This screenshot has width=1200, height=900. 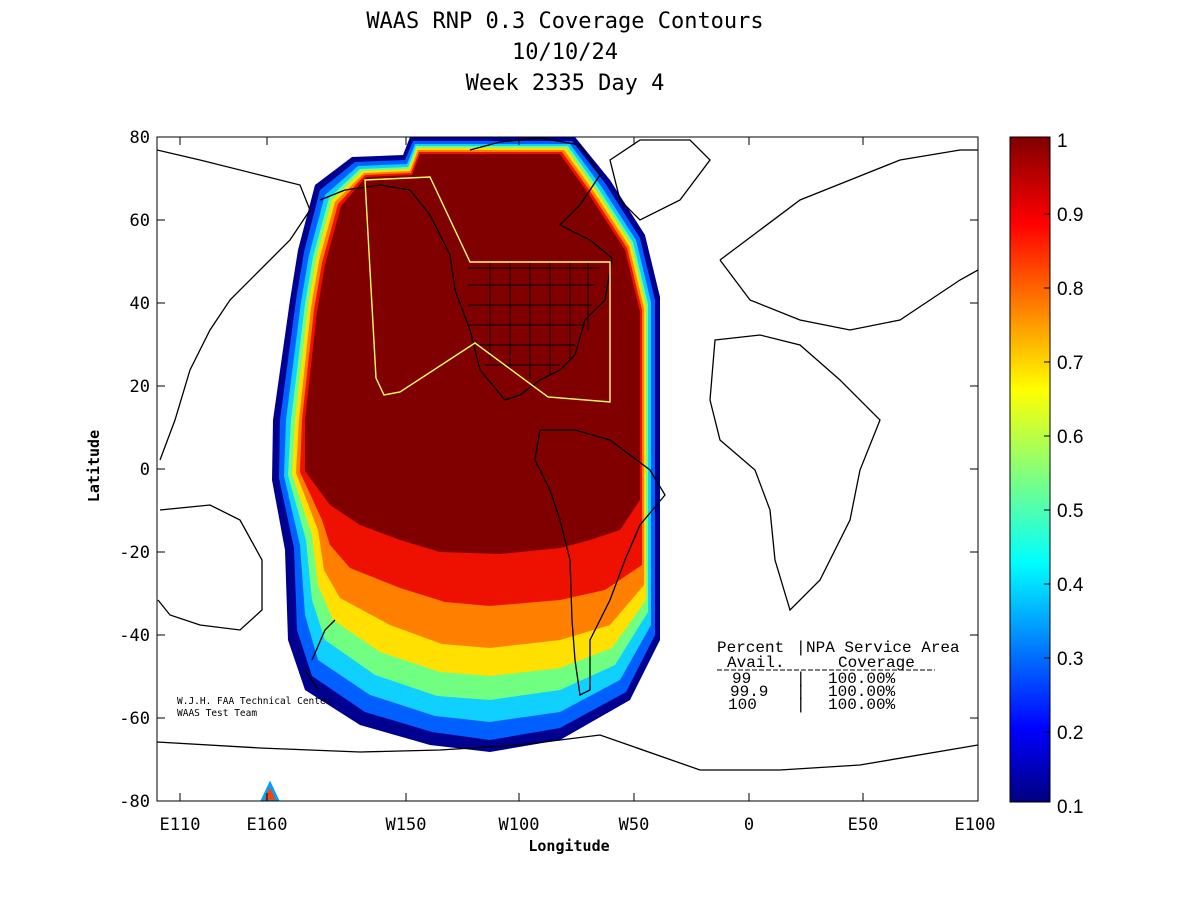 I want to click on stats-row2-avail: 99.9, so click(x=749, y=692).